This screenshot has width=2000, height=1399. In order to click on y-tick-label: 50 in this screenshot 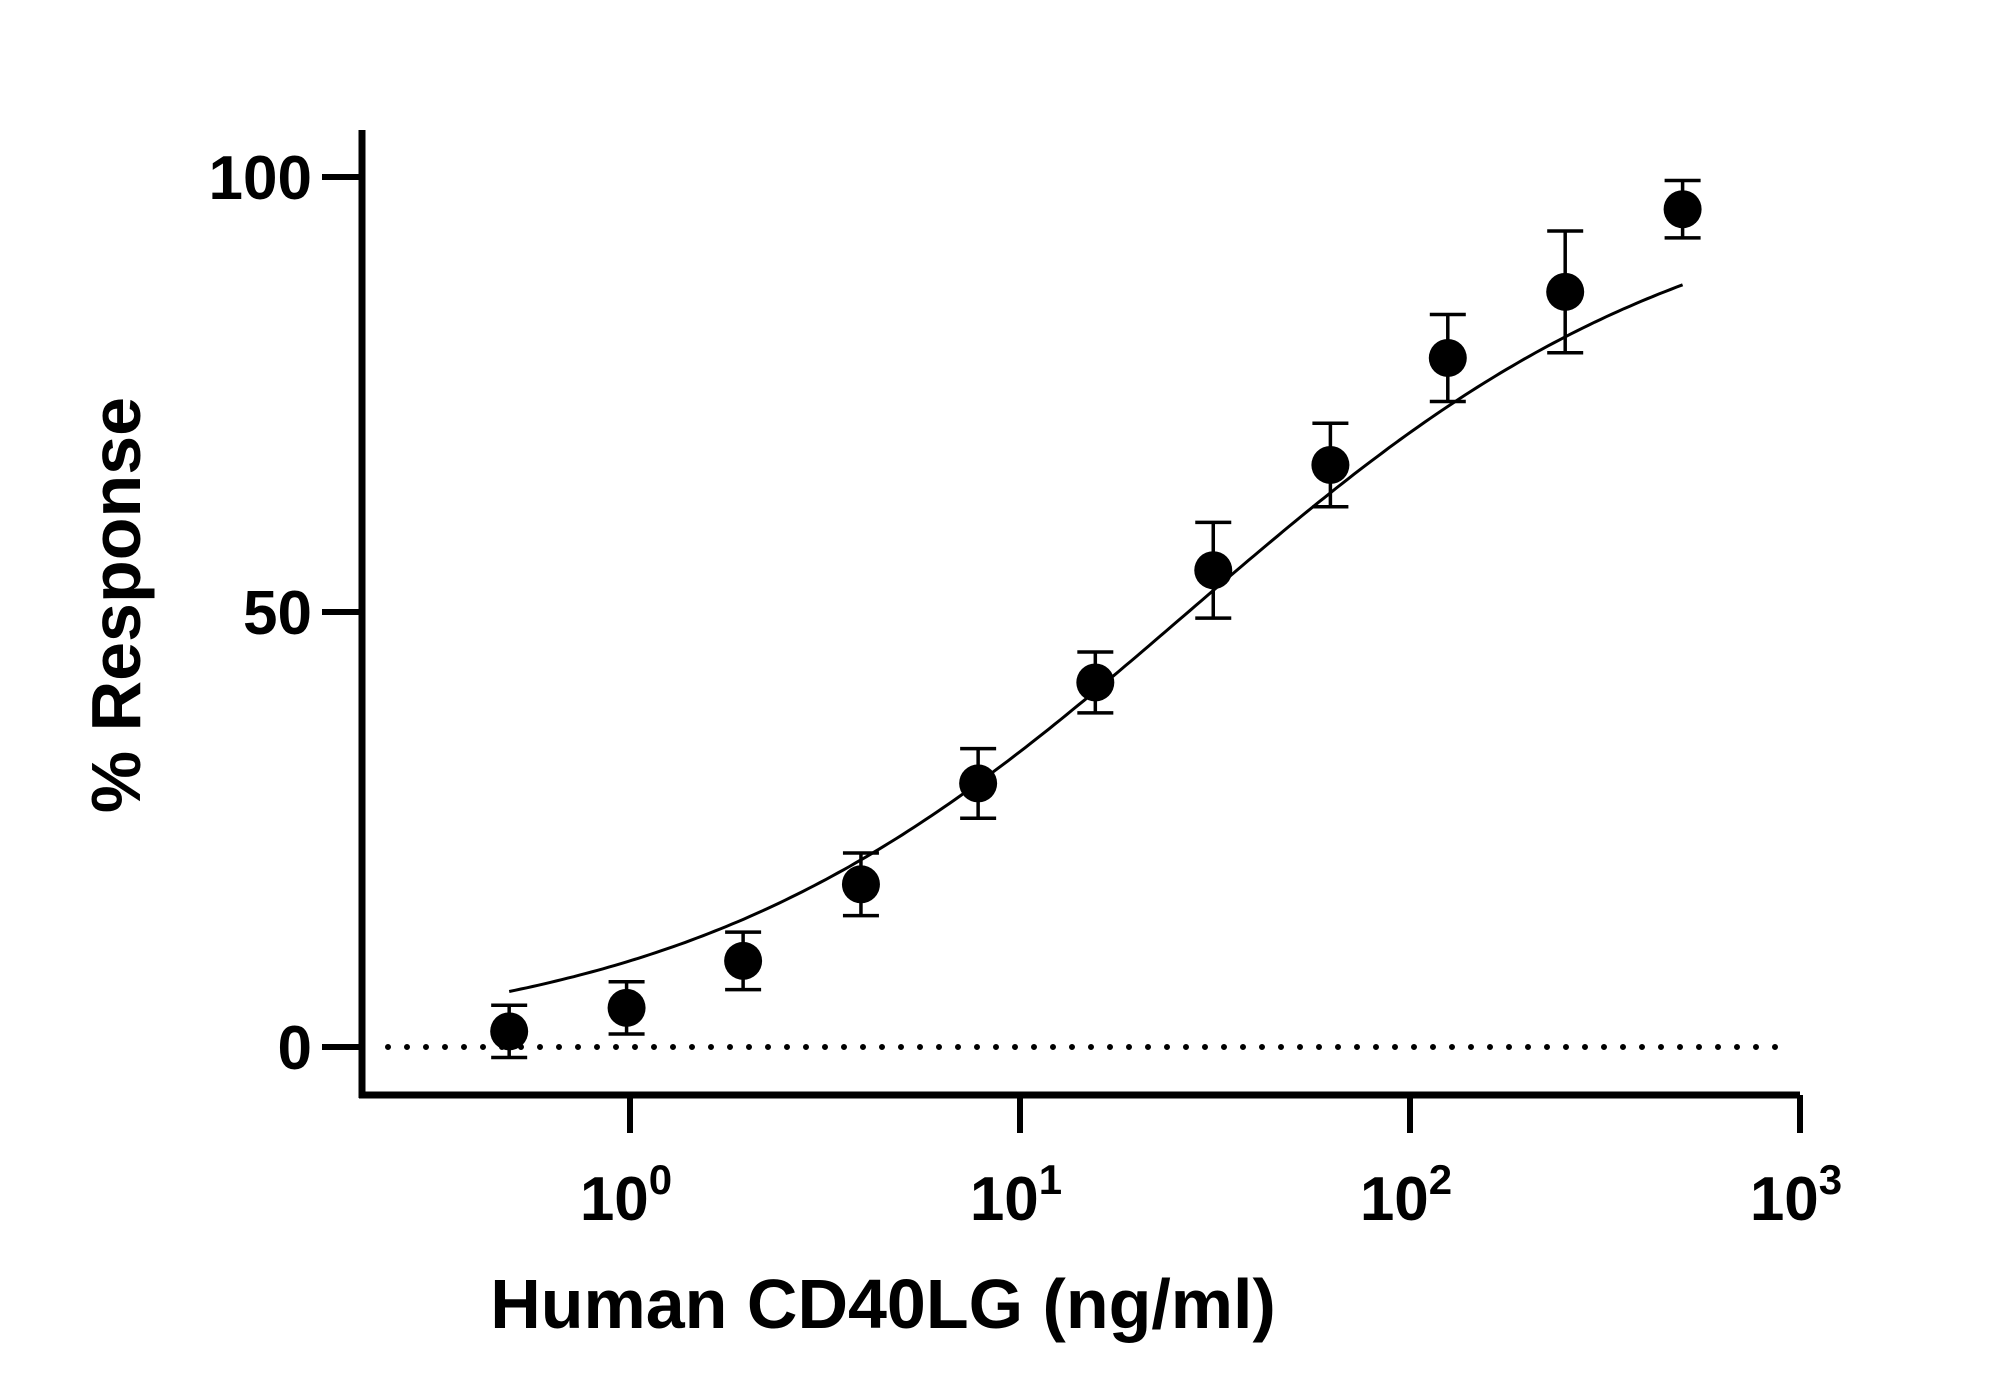, I will do `click(277, 613)`.